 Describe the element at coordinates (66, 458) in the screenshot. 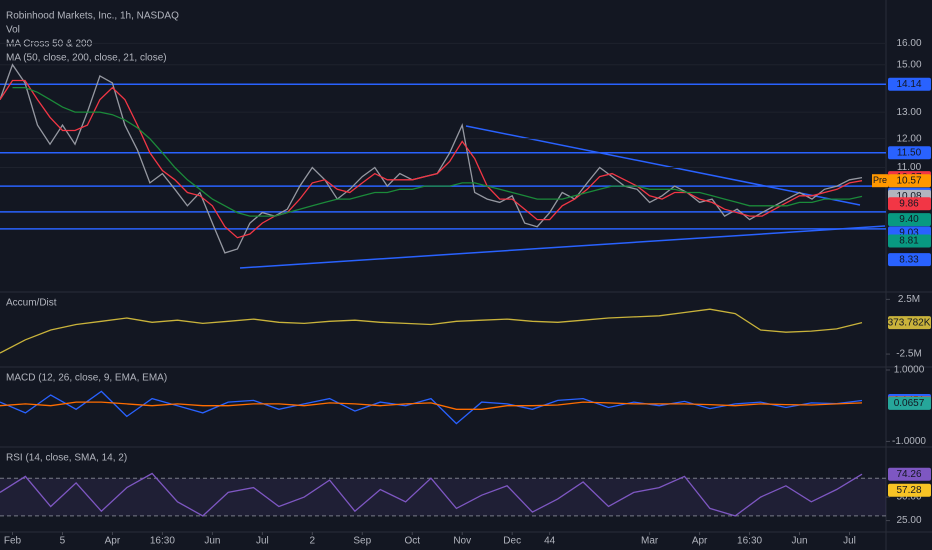

I see `pane-title: RSI (14, close, SMA, 14, 2)` at that location.